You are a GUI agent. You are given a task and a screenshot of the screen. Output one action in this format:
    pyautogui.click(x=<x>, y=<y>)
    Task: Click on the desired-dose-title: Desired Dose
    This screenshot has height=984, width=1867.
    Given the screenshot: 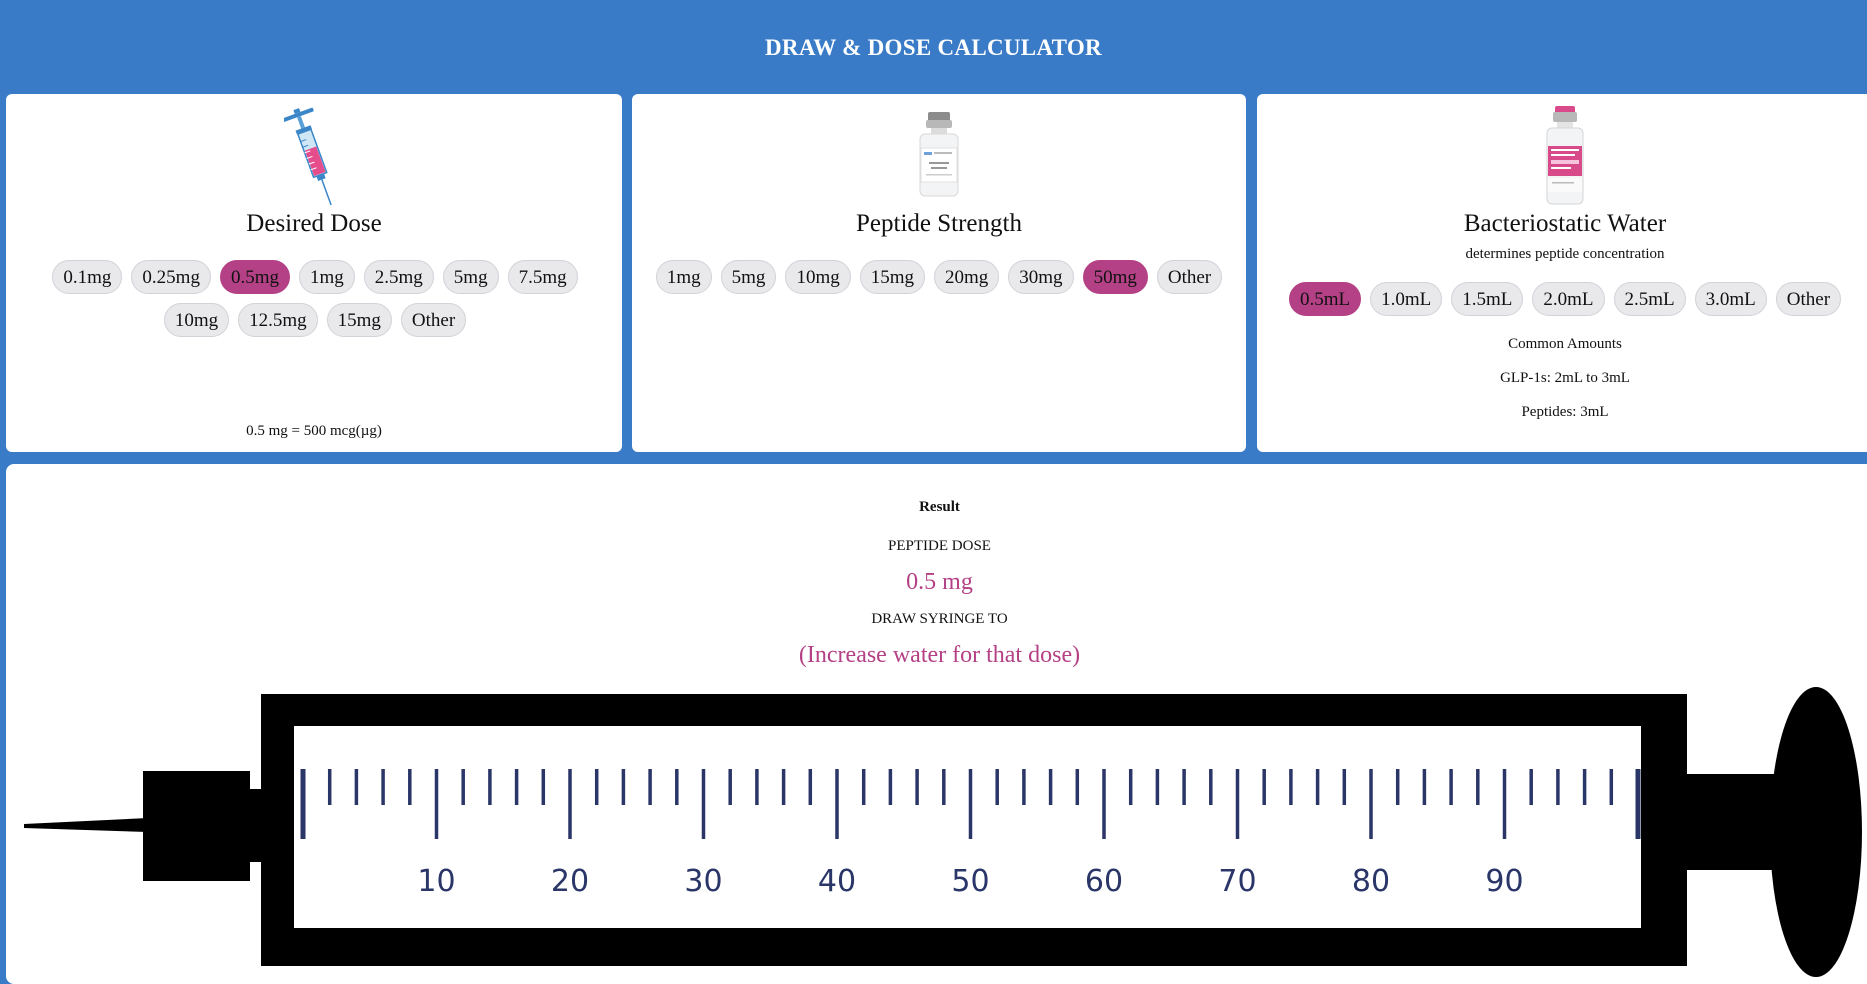 What is the action you would take?
    pyautogui.click(x=314, y=223)
    